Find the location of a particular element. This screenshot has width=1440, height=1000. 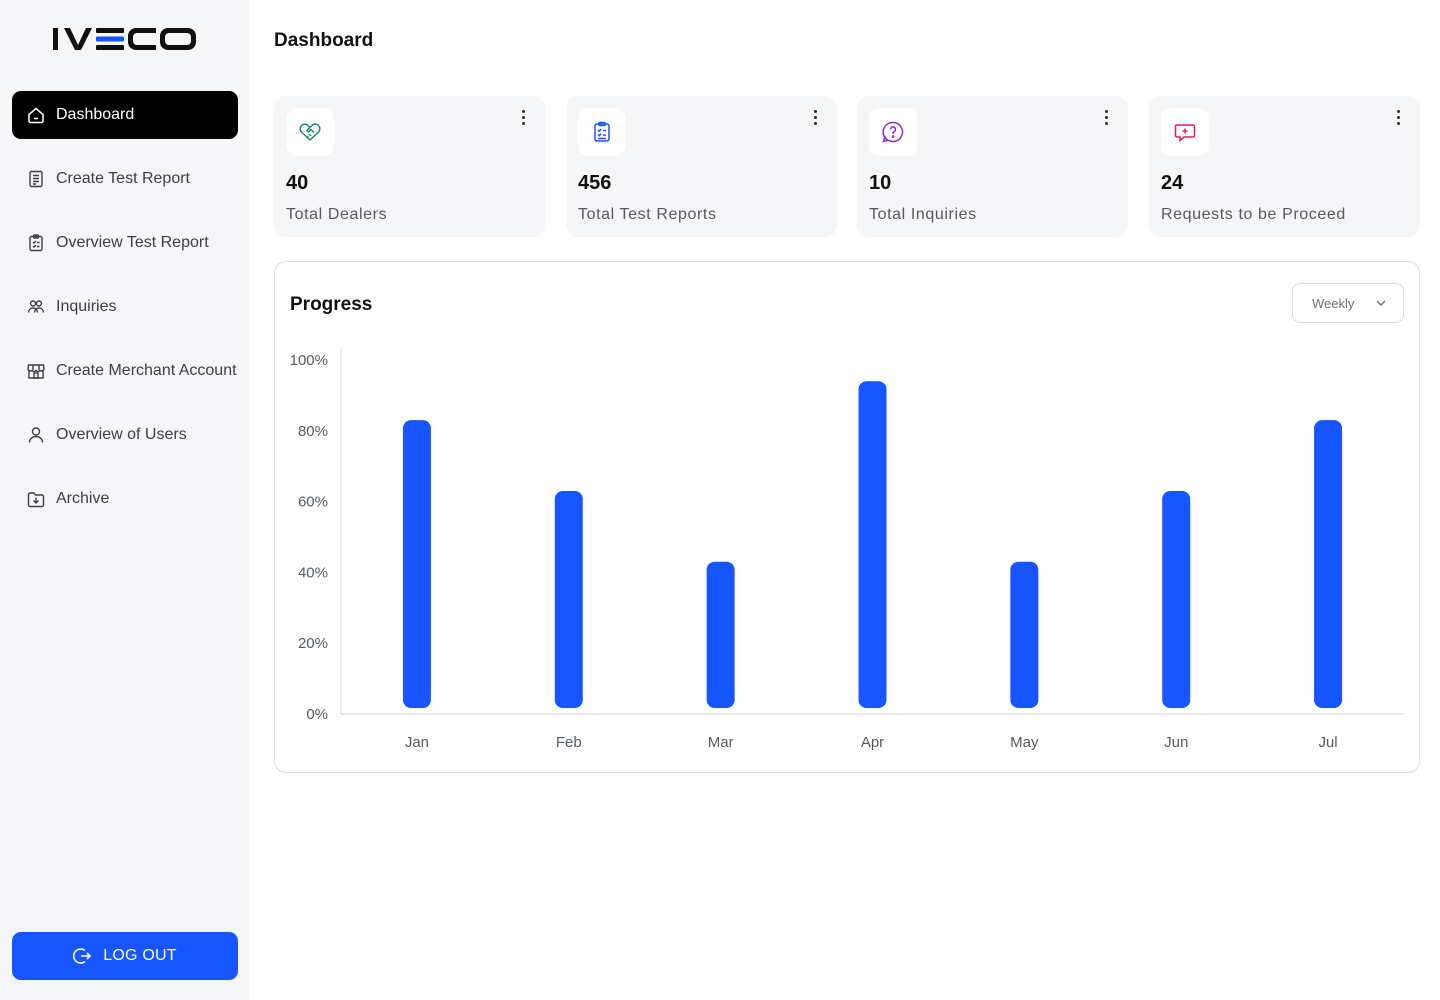

user-icon is located at coordinates (36, 435).